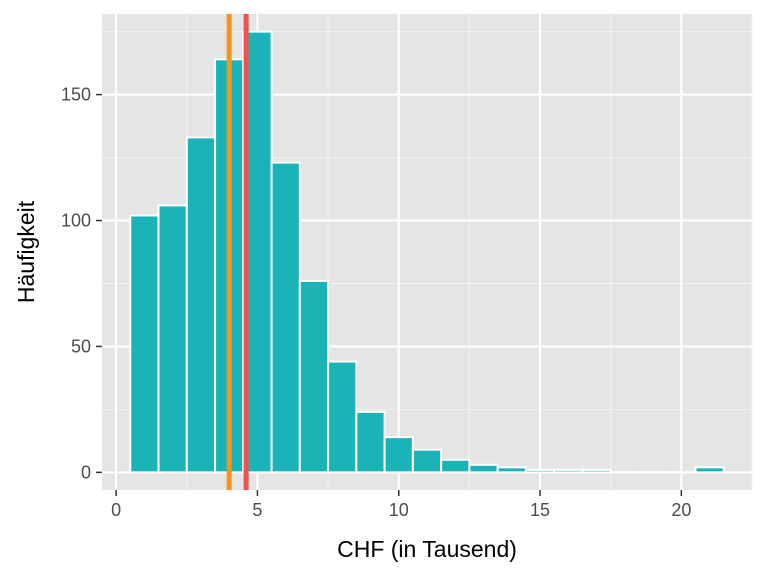 The image size is (768, 576). I want to click on y-axis-ticks: 0 50 100 150, so click(81, 283).